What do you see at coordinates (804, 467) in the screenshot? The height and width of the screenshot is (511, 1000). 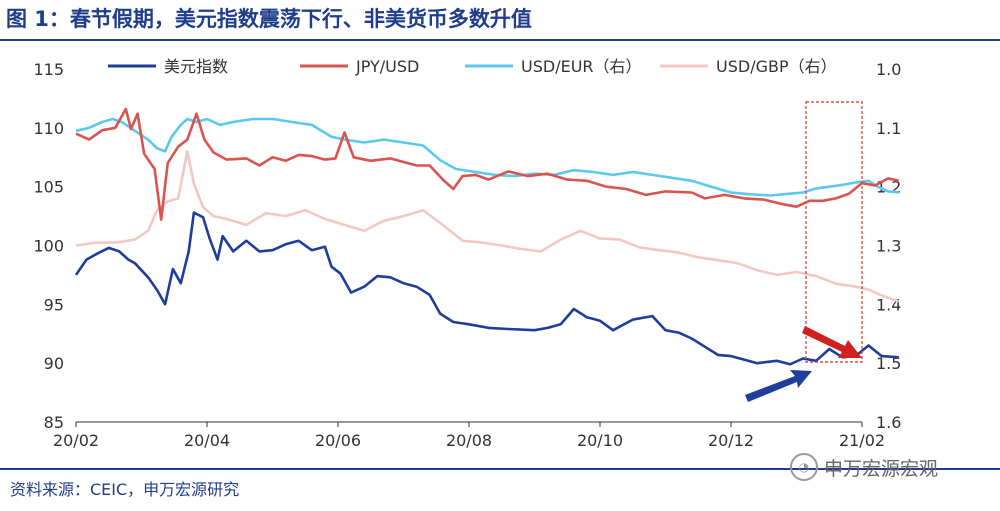 I see `wechat-icon: ◔` at bounding box center [804, 467].